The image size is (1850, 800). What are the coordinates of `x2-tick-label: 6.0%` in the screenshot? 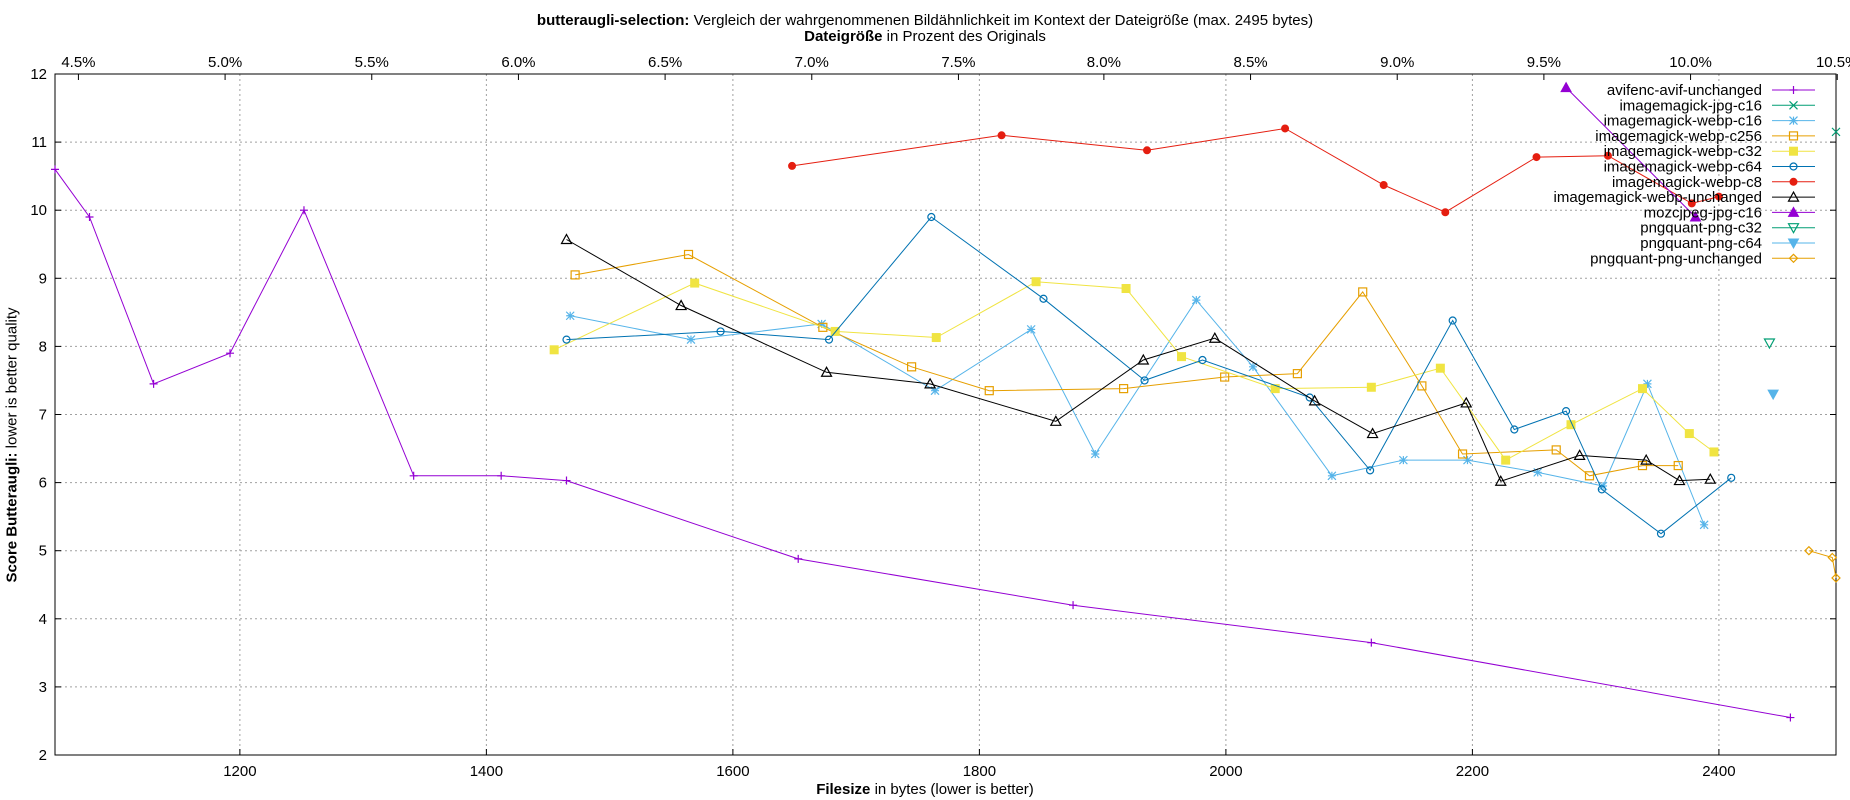 It's located at (518, 62).